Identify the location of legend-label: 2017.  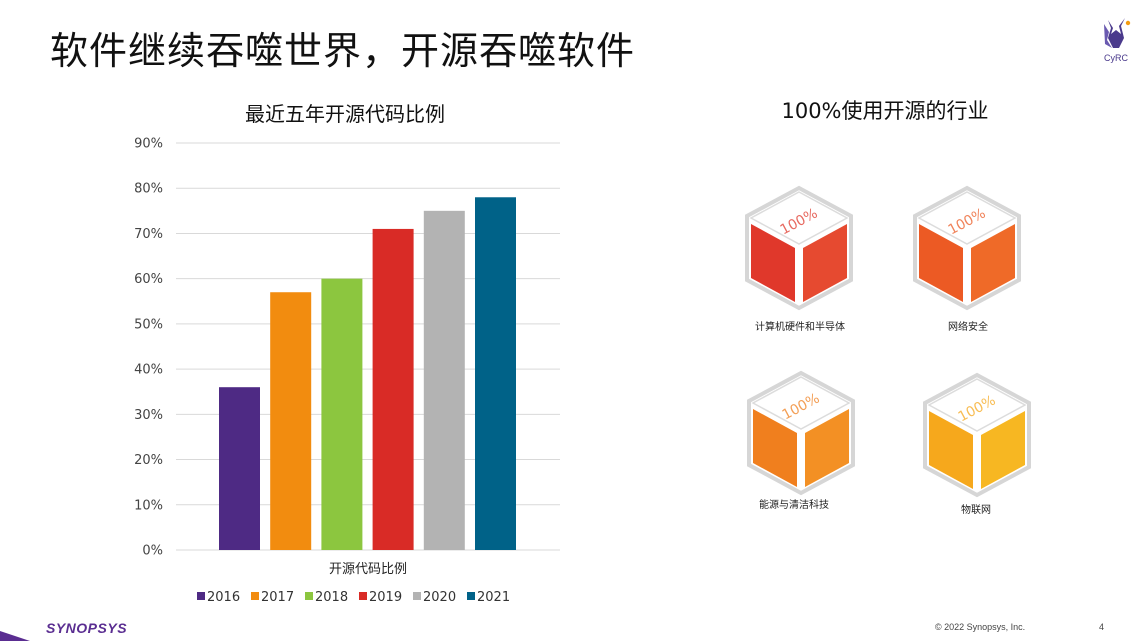
(277, 597).